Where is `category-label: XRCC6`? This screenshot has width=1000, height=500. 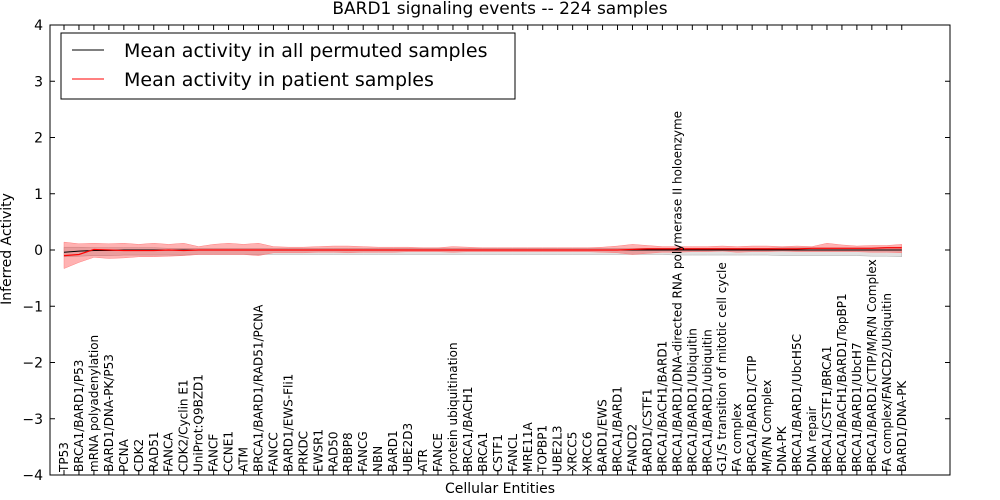
category-label: XRCC6 is located at coordinates (588, 452).